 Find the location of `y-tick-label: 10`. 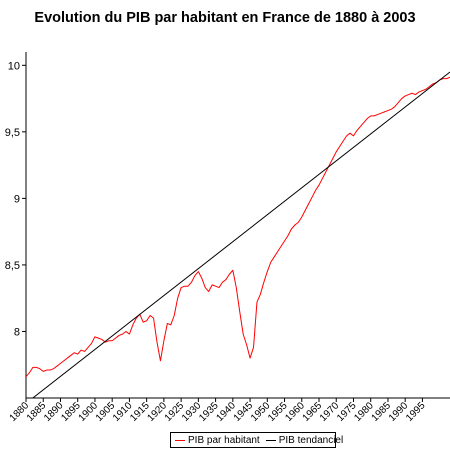

y-tick-label: 10 is located at coordinates (14, 66).